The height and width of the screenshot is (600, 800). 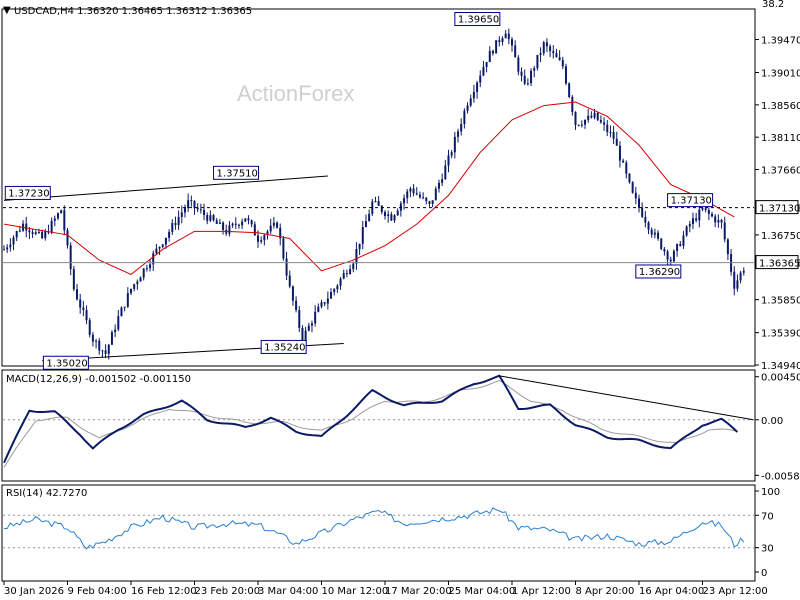 I want to click on price-tick-label: 1.34940, so click(x=780, y=366).